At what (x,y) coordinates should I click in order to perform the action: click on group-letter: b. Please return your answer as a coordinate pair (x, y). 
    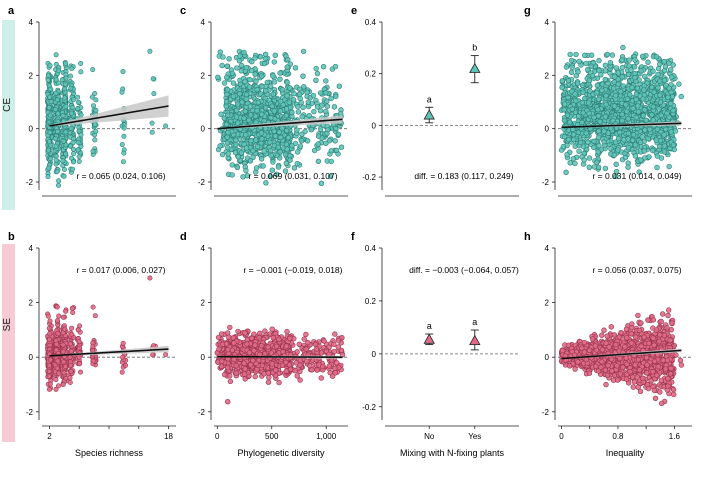
    Looking at the image, I should click on (474, 48).